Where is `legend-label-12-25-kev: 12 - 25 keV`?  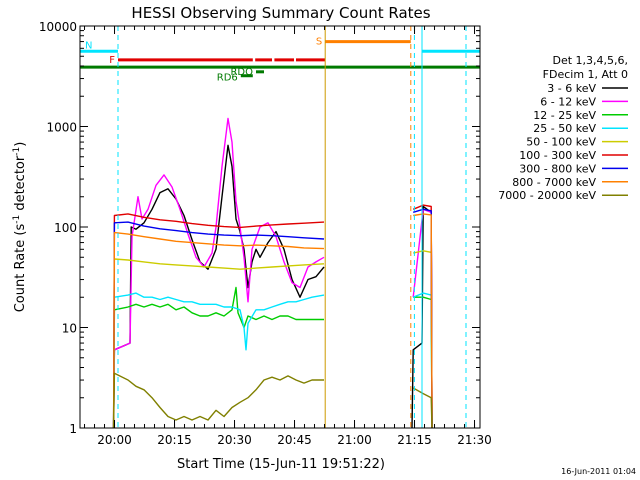
legend-label-12-25-kev: 12 - 25 keV is located at coordinates (564, 115).